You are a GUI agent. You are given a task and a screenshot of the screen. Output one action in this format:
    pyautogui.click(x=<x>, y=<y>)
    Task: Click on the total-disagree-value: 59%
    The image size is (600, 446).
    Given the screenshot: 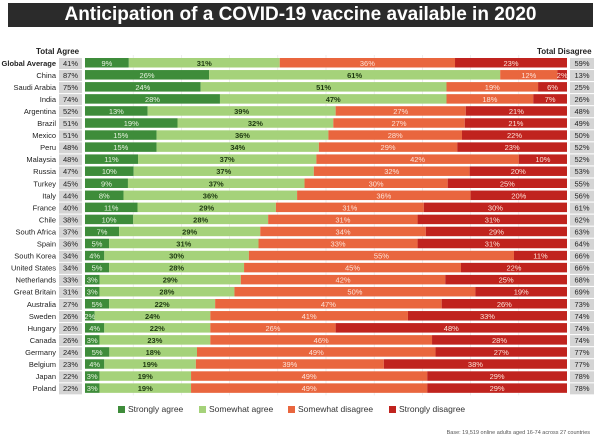 What is the action you would take?
    pyautogui.click(x=581, y=63)
    